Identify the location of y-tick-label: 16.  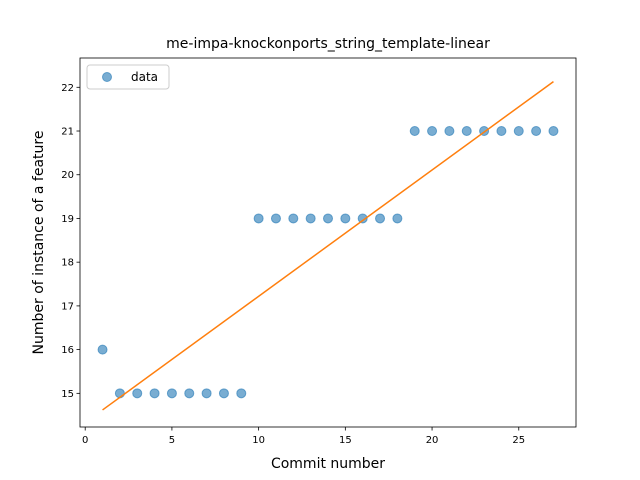
(67, 350).